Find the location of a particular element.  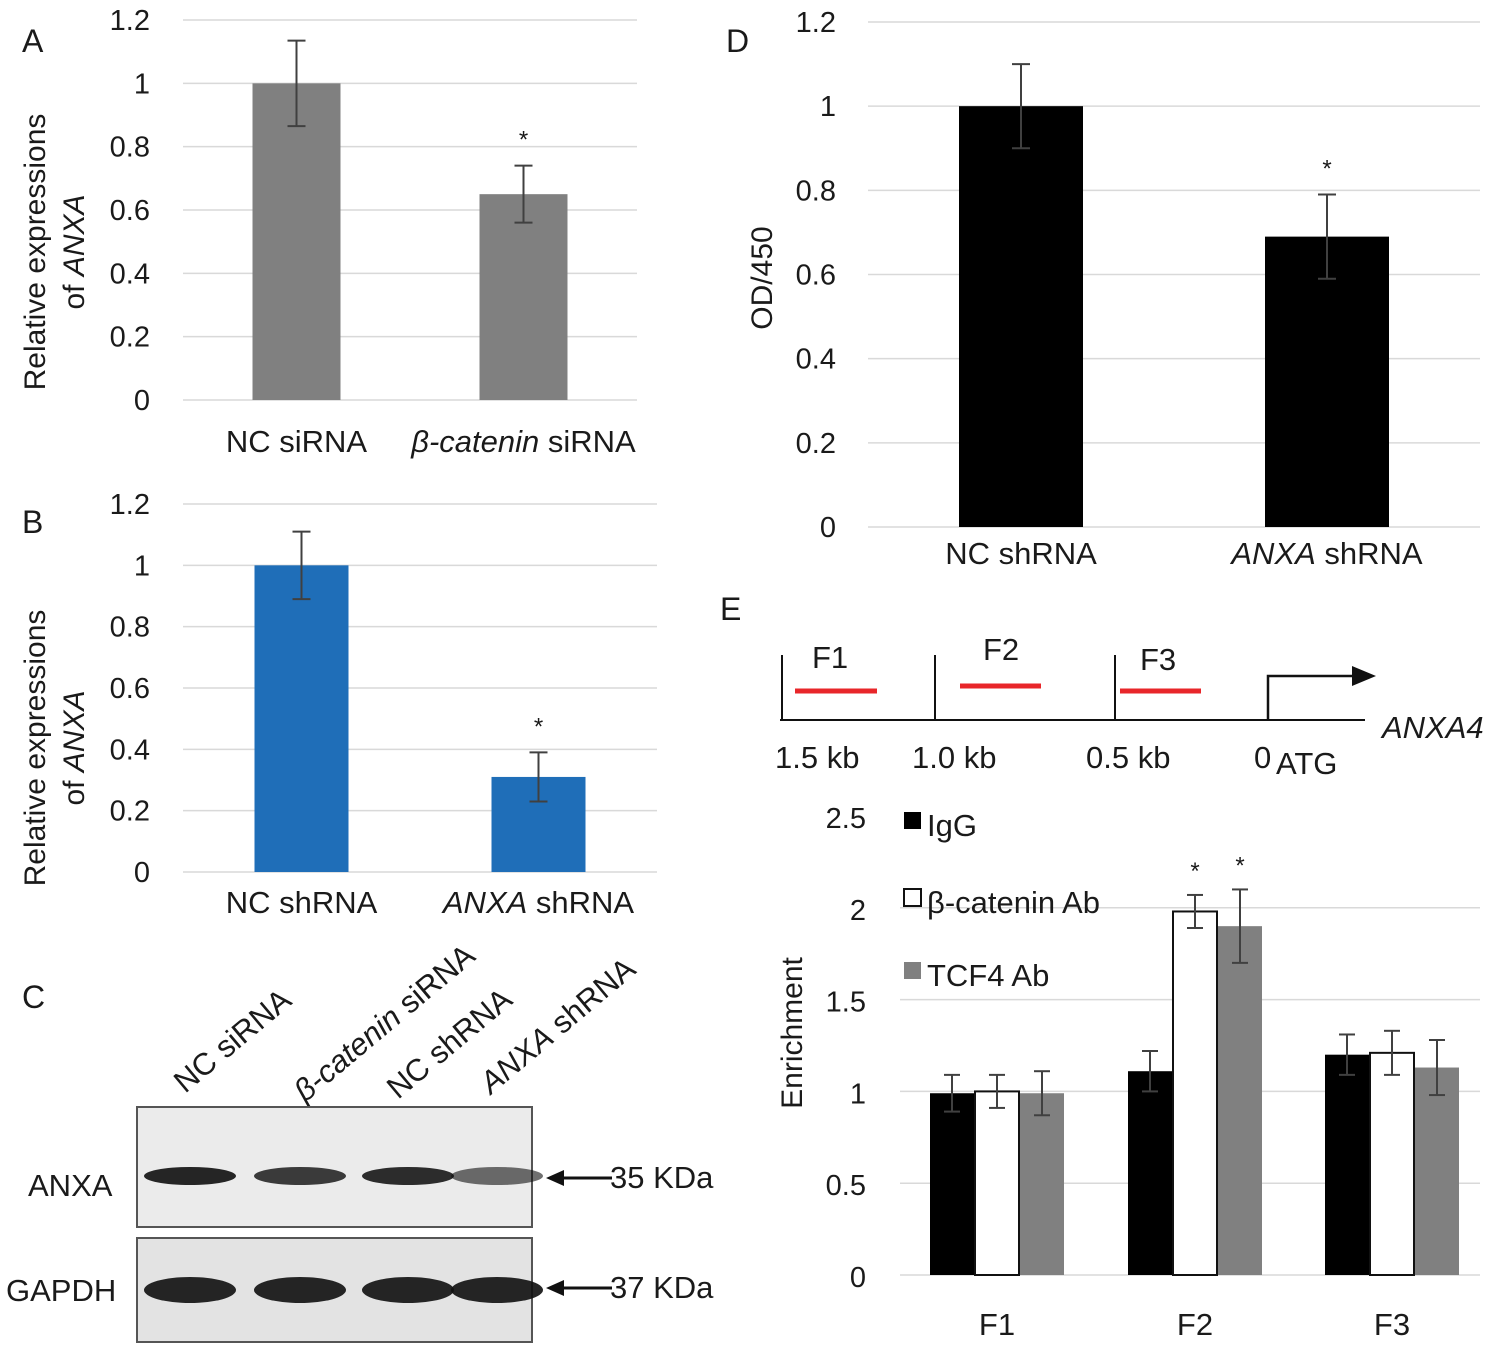

protein-label-anxa: ANXA is located at coordinates (70, 1185).